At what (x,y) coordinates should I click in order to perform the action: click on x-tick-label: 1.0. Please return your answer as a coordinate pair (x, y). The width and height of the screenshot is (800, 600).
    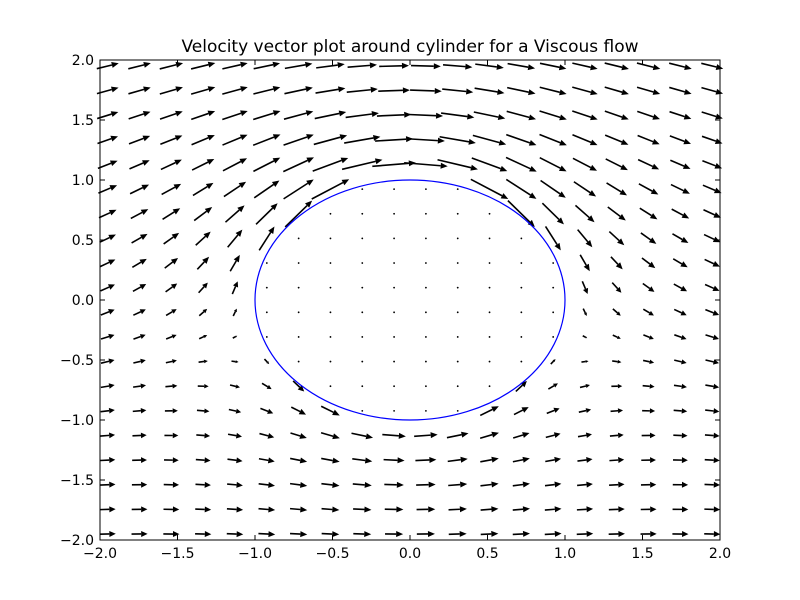
    Looking at the image, I should click on (565, 554).